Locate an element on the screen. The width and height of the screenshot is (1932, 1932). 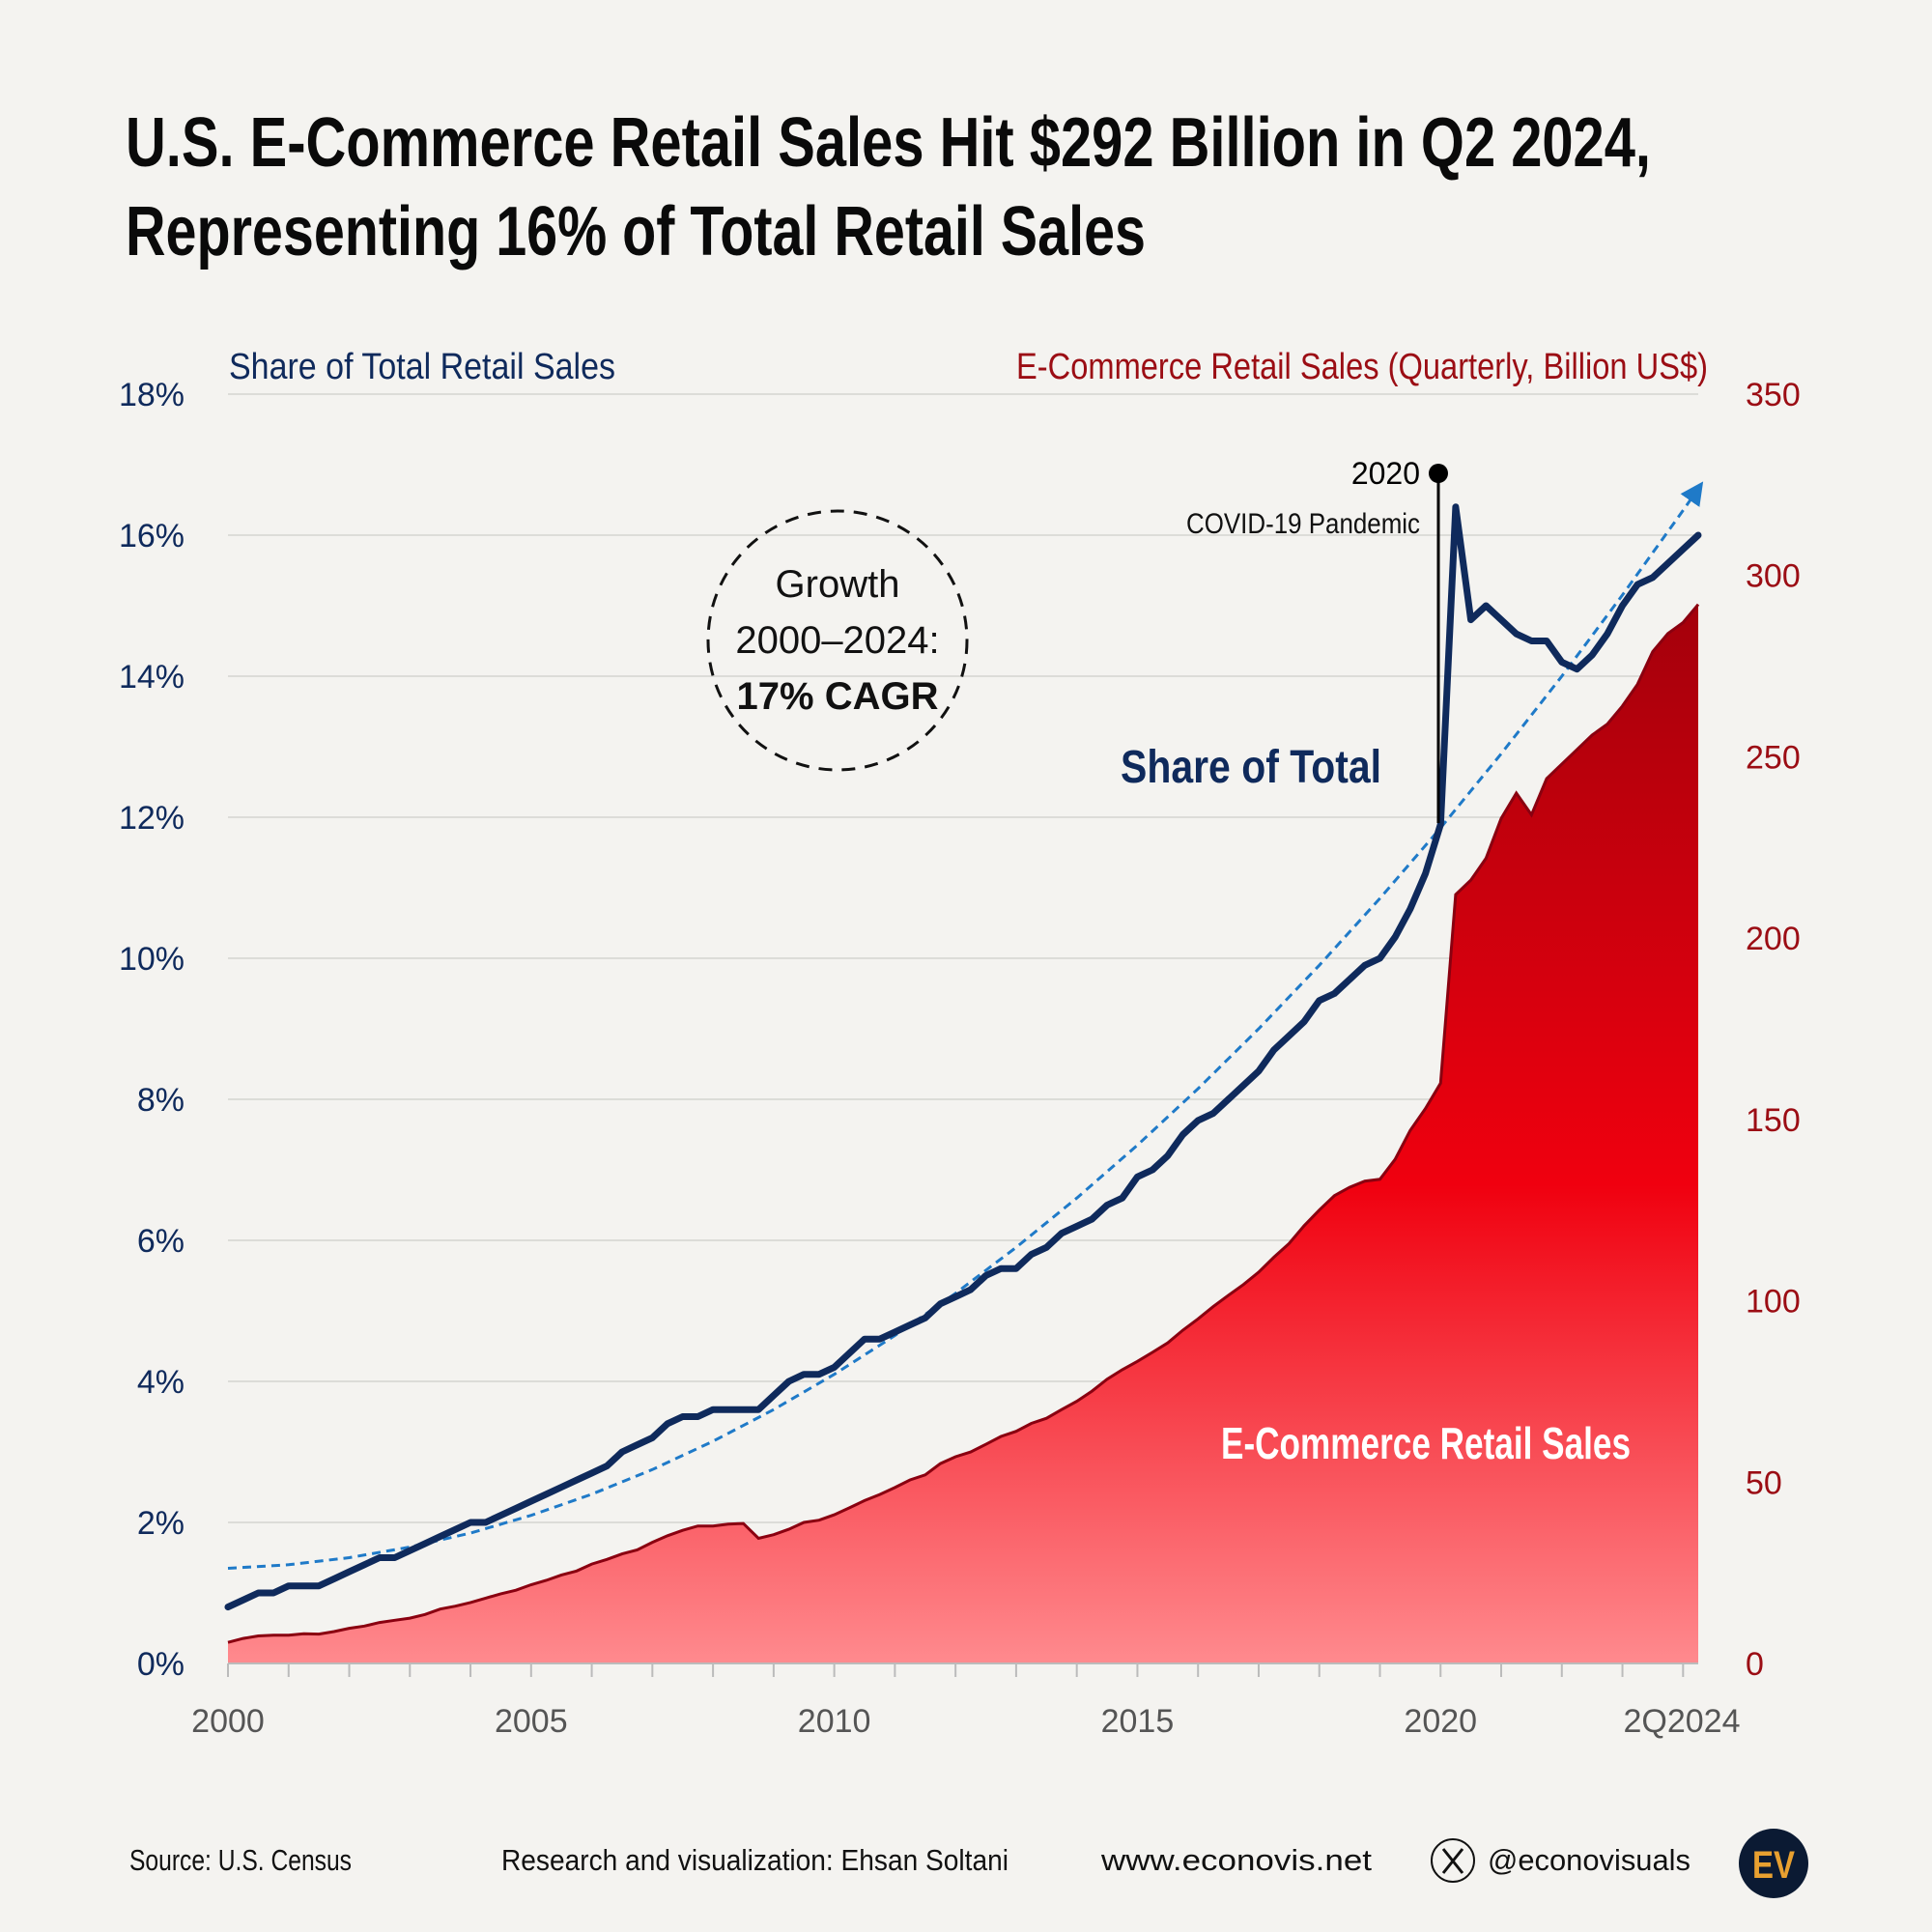
x-tick-label: 2000 is located at coordinates (228, 1721).